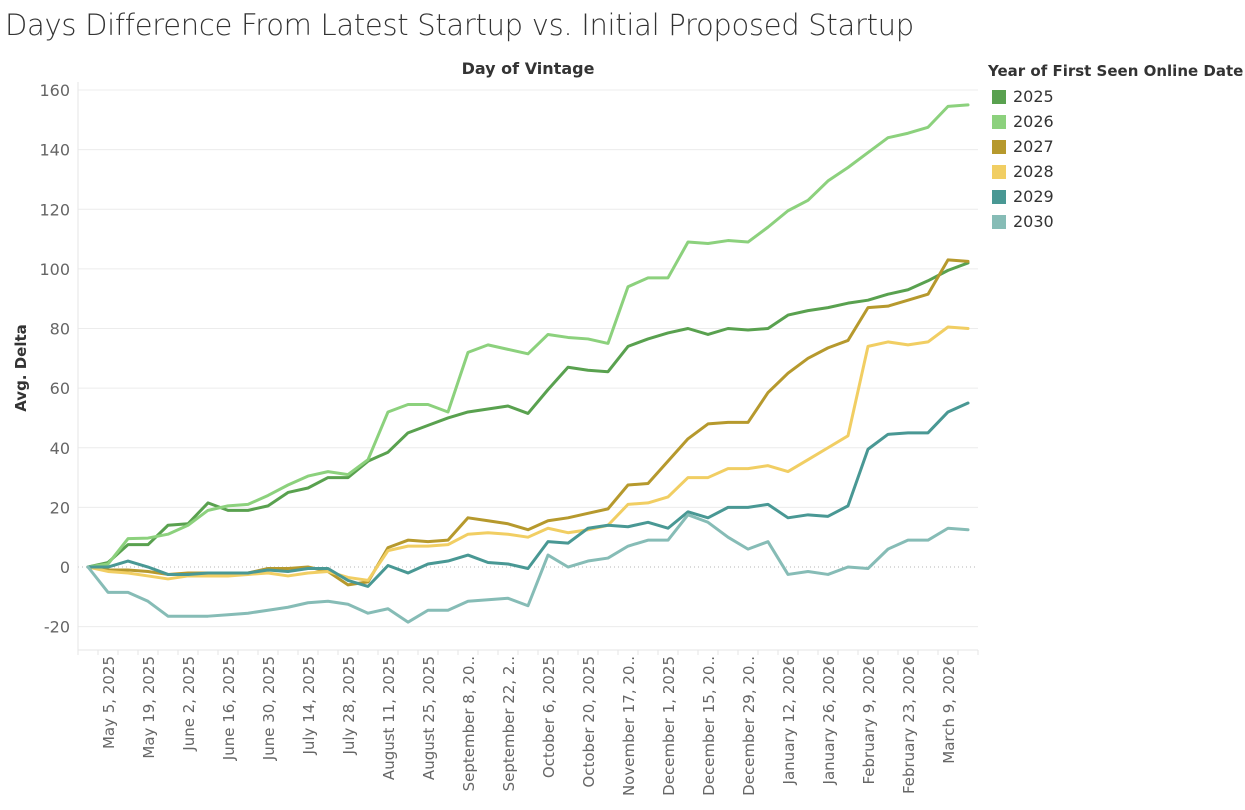 The width and height of the screenshot is (1245, 810). What do you see at coordinates (54, 209) in the screenshot?
I see `y-tick-label: 120` at bounding box center [54, 209].